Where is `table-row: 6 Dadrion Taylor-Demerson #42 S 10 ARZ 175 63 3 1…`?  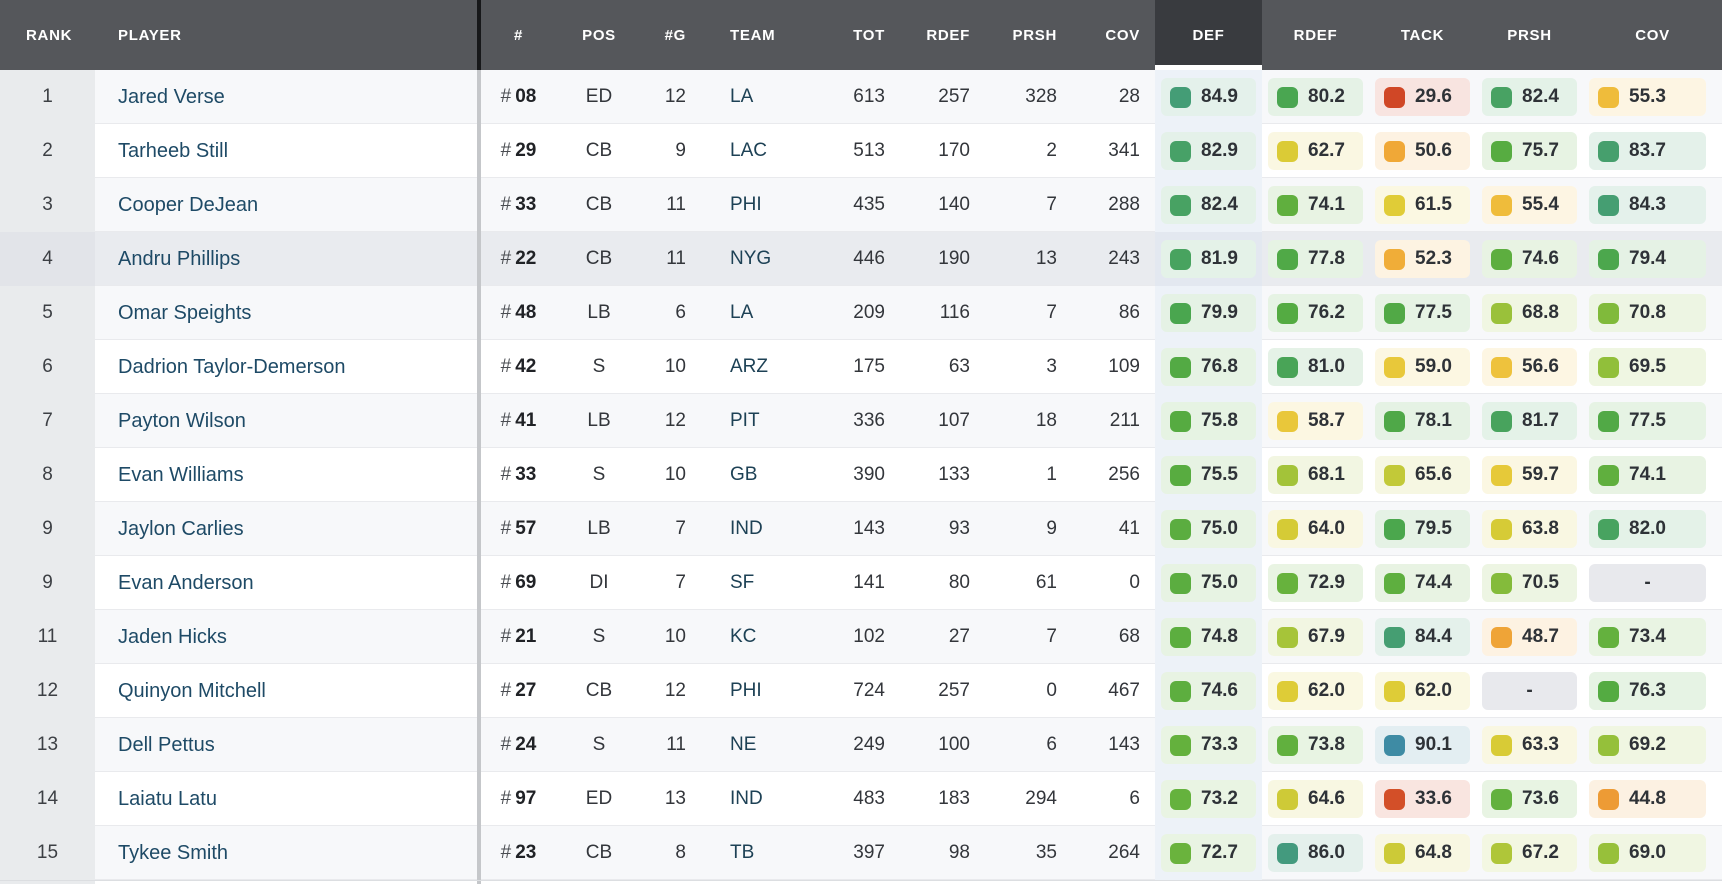
table-row: 6 Dadrion Taylor-Demerson #42 S 10 ARZ 175 63 3 1… is located at coordinates (861, 367).